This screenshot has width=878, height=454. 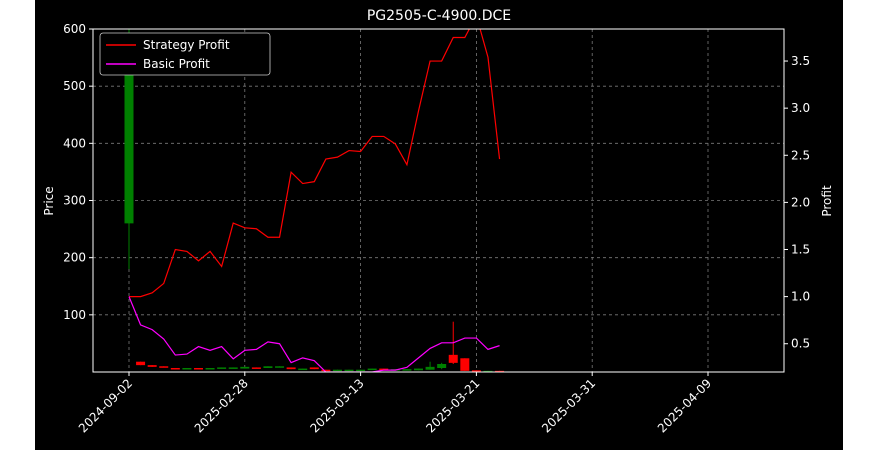 I want to click on legend: Strategy Profit Basic Profit, so click(x=185, y=54).